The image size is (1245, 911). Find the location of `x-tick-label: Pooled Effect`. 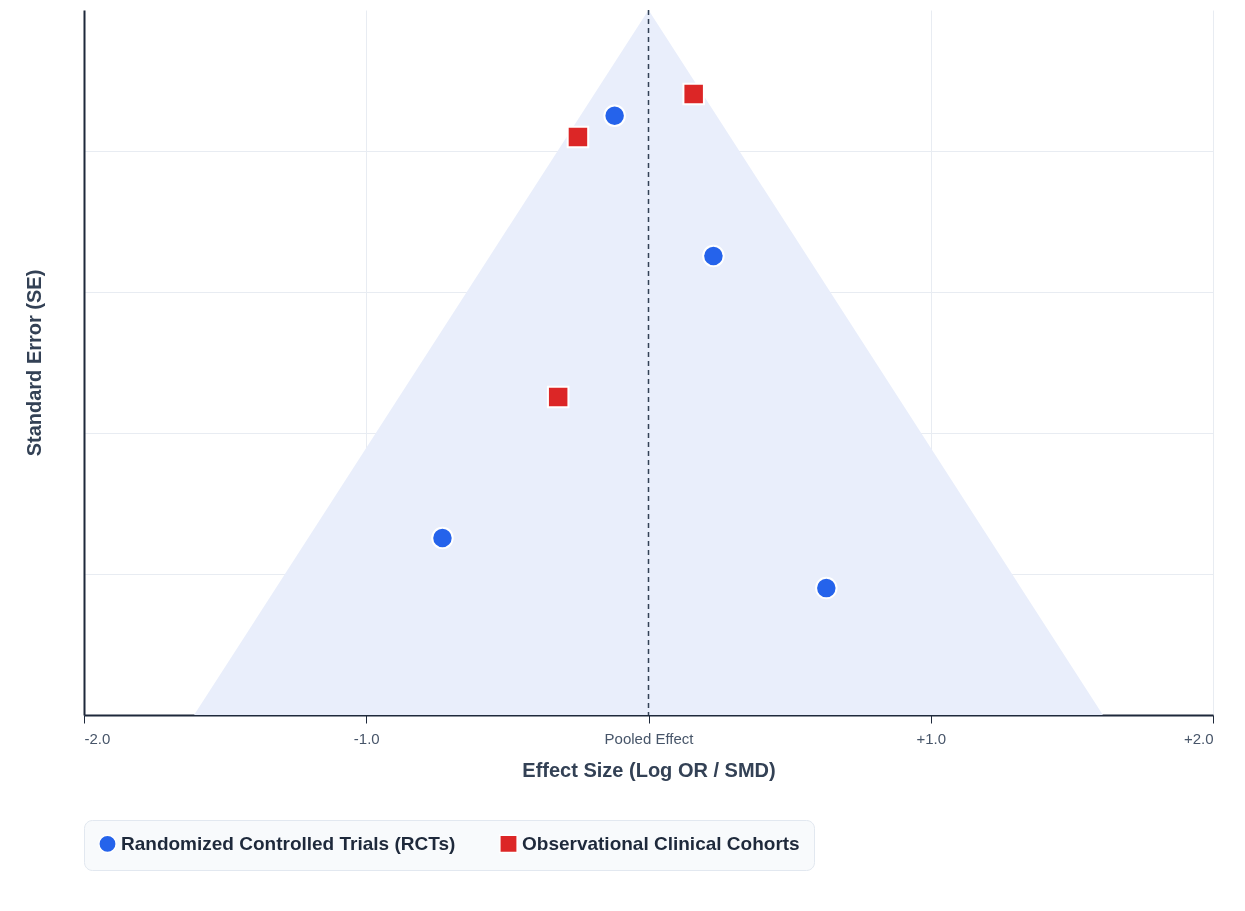

x-tick-label: Pooled Effect is located at coordinates (649, 738).